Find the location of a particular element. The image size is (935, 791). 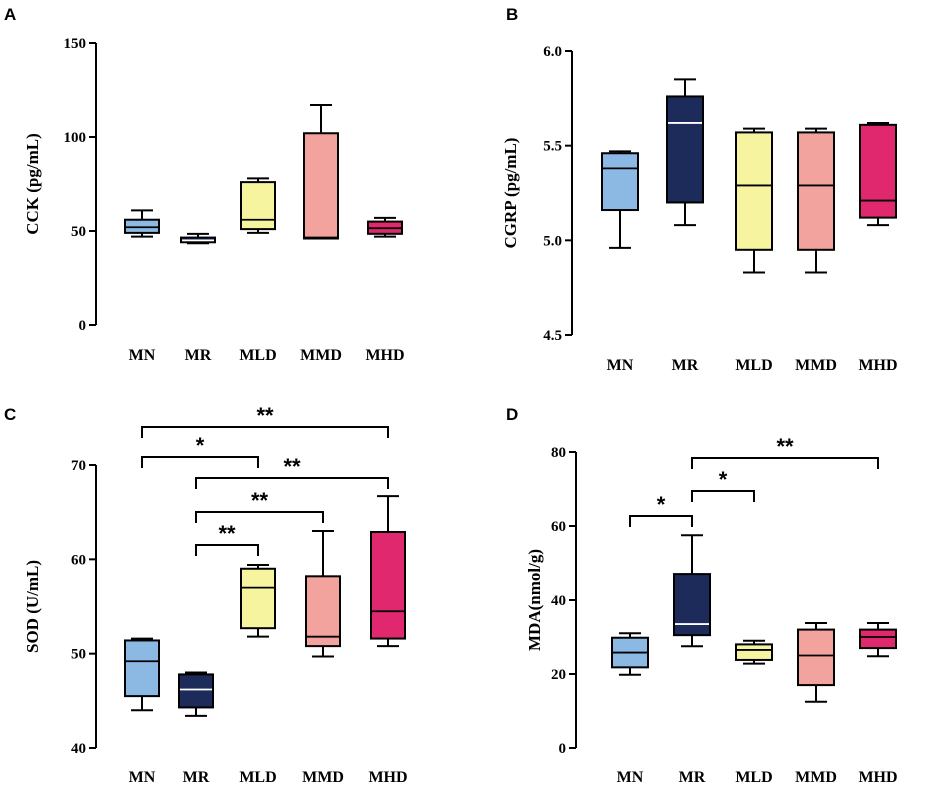

y-axis-label: CGRP (pg/mL) is located at coordinates (510, 193).